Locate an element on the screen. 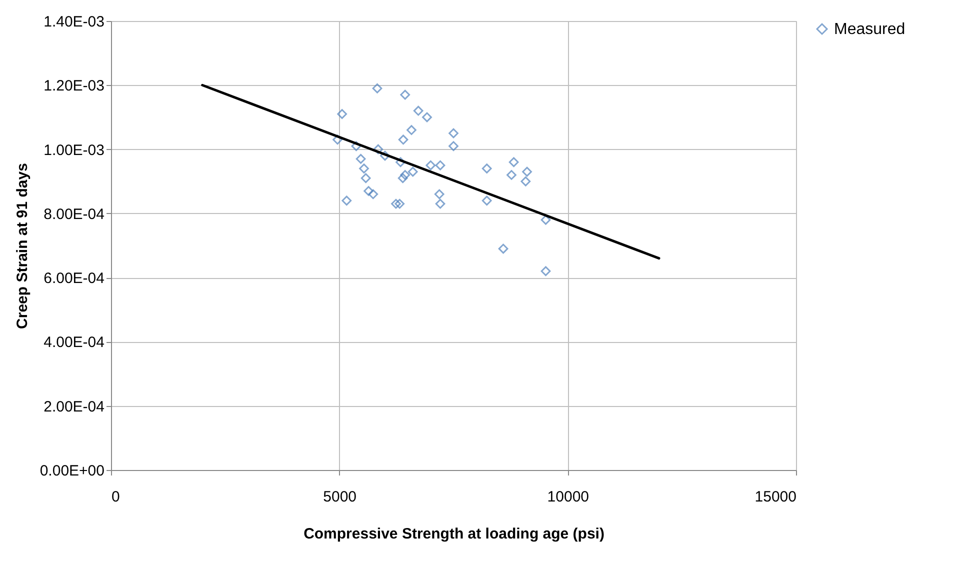 The width and height of the screenshot is (956, 588). x-tick-label: 15000 is located at coordinates (775, 497).